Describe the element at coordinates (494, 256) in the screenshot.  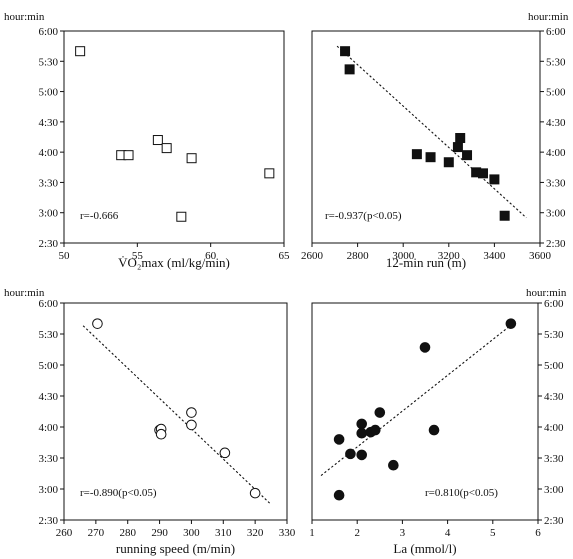
I see `x-tick-label: 3400` at that location.